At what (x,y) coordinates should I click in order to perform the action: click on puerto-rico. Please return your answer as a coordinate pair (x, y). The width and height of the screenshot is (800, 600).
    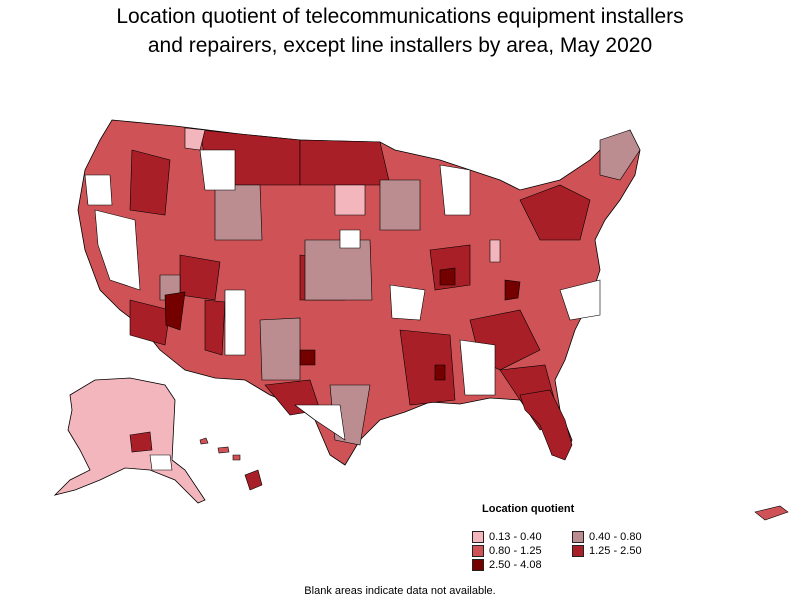
    Looking at the image, I should click on (771, 513).